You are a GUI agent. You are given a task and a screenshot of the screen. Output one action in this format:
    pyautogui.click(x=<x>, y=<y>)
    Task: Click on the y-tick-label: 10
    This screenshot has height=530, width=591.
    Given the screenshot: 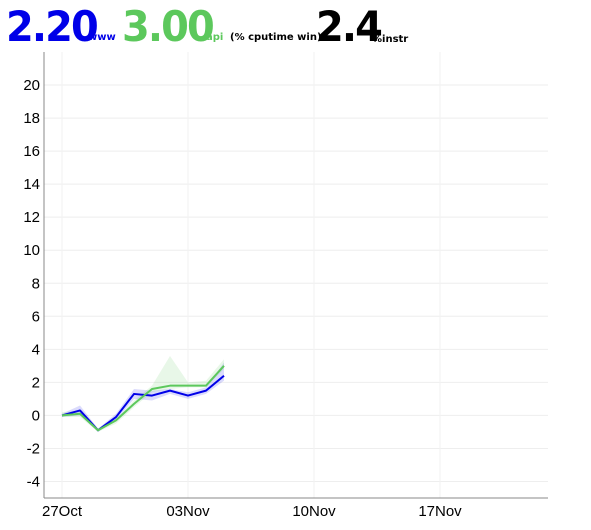 What is the action you would take?
    pyautogui.click(x=31, y=250)
    